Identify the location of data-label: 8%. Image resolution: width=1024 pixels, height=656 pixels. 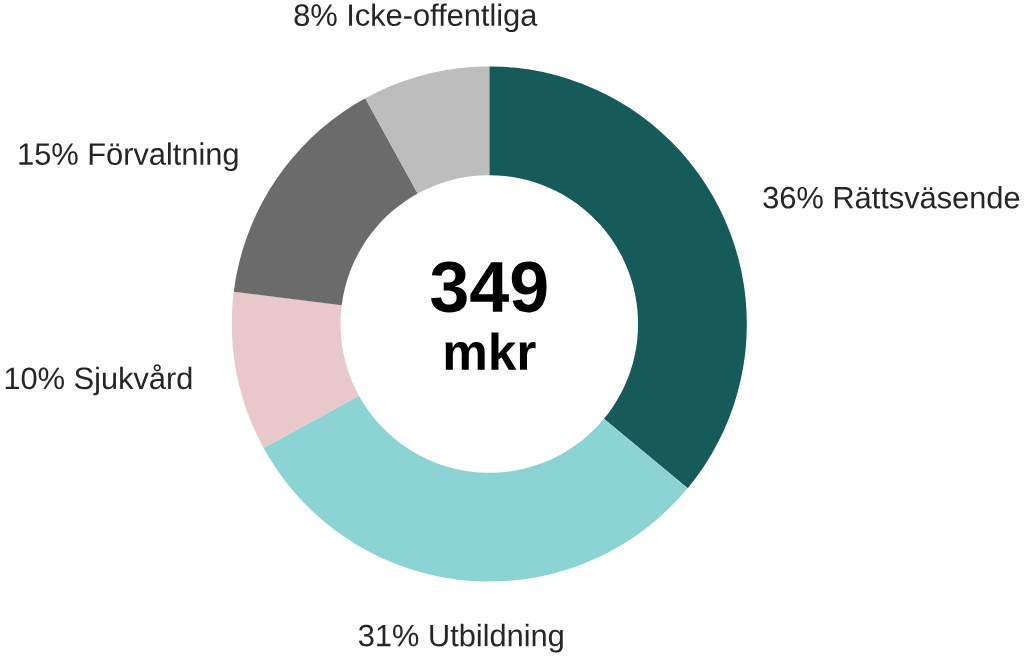
(315, 15).